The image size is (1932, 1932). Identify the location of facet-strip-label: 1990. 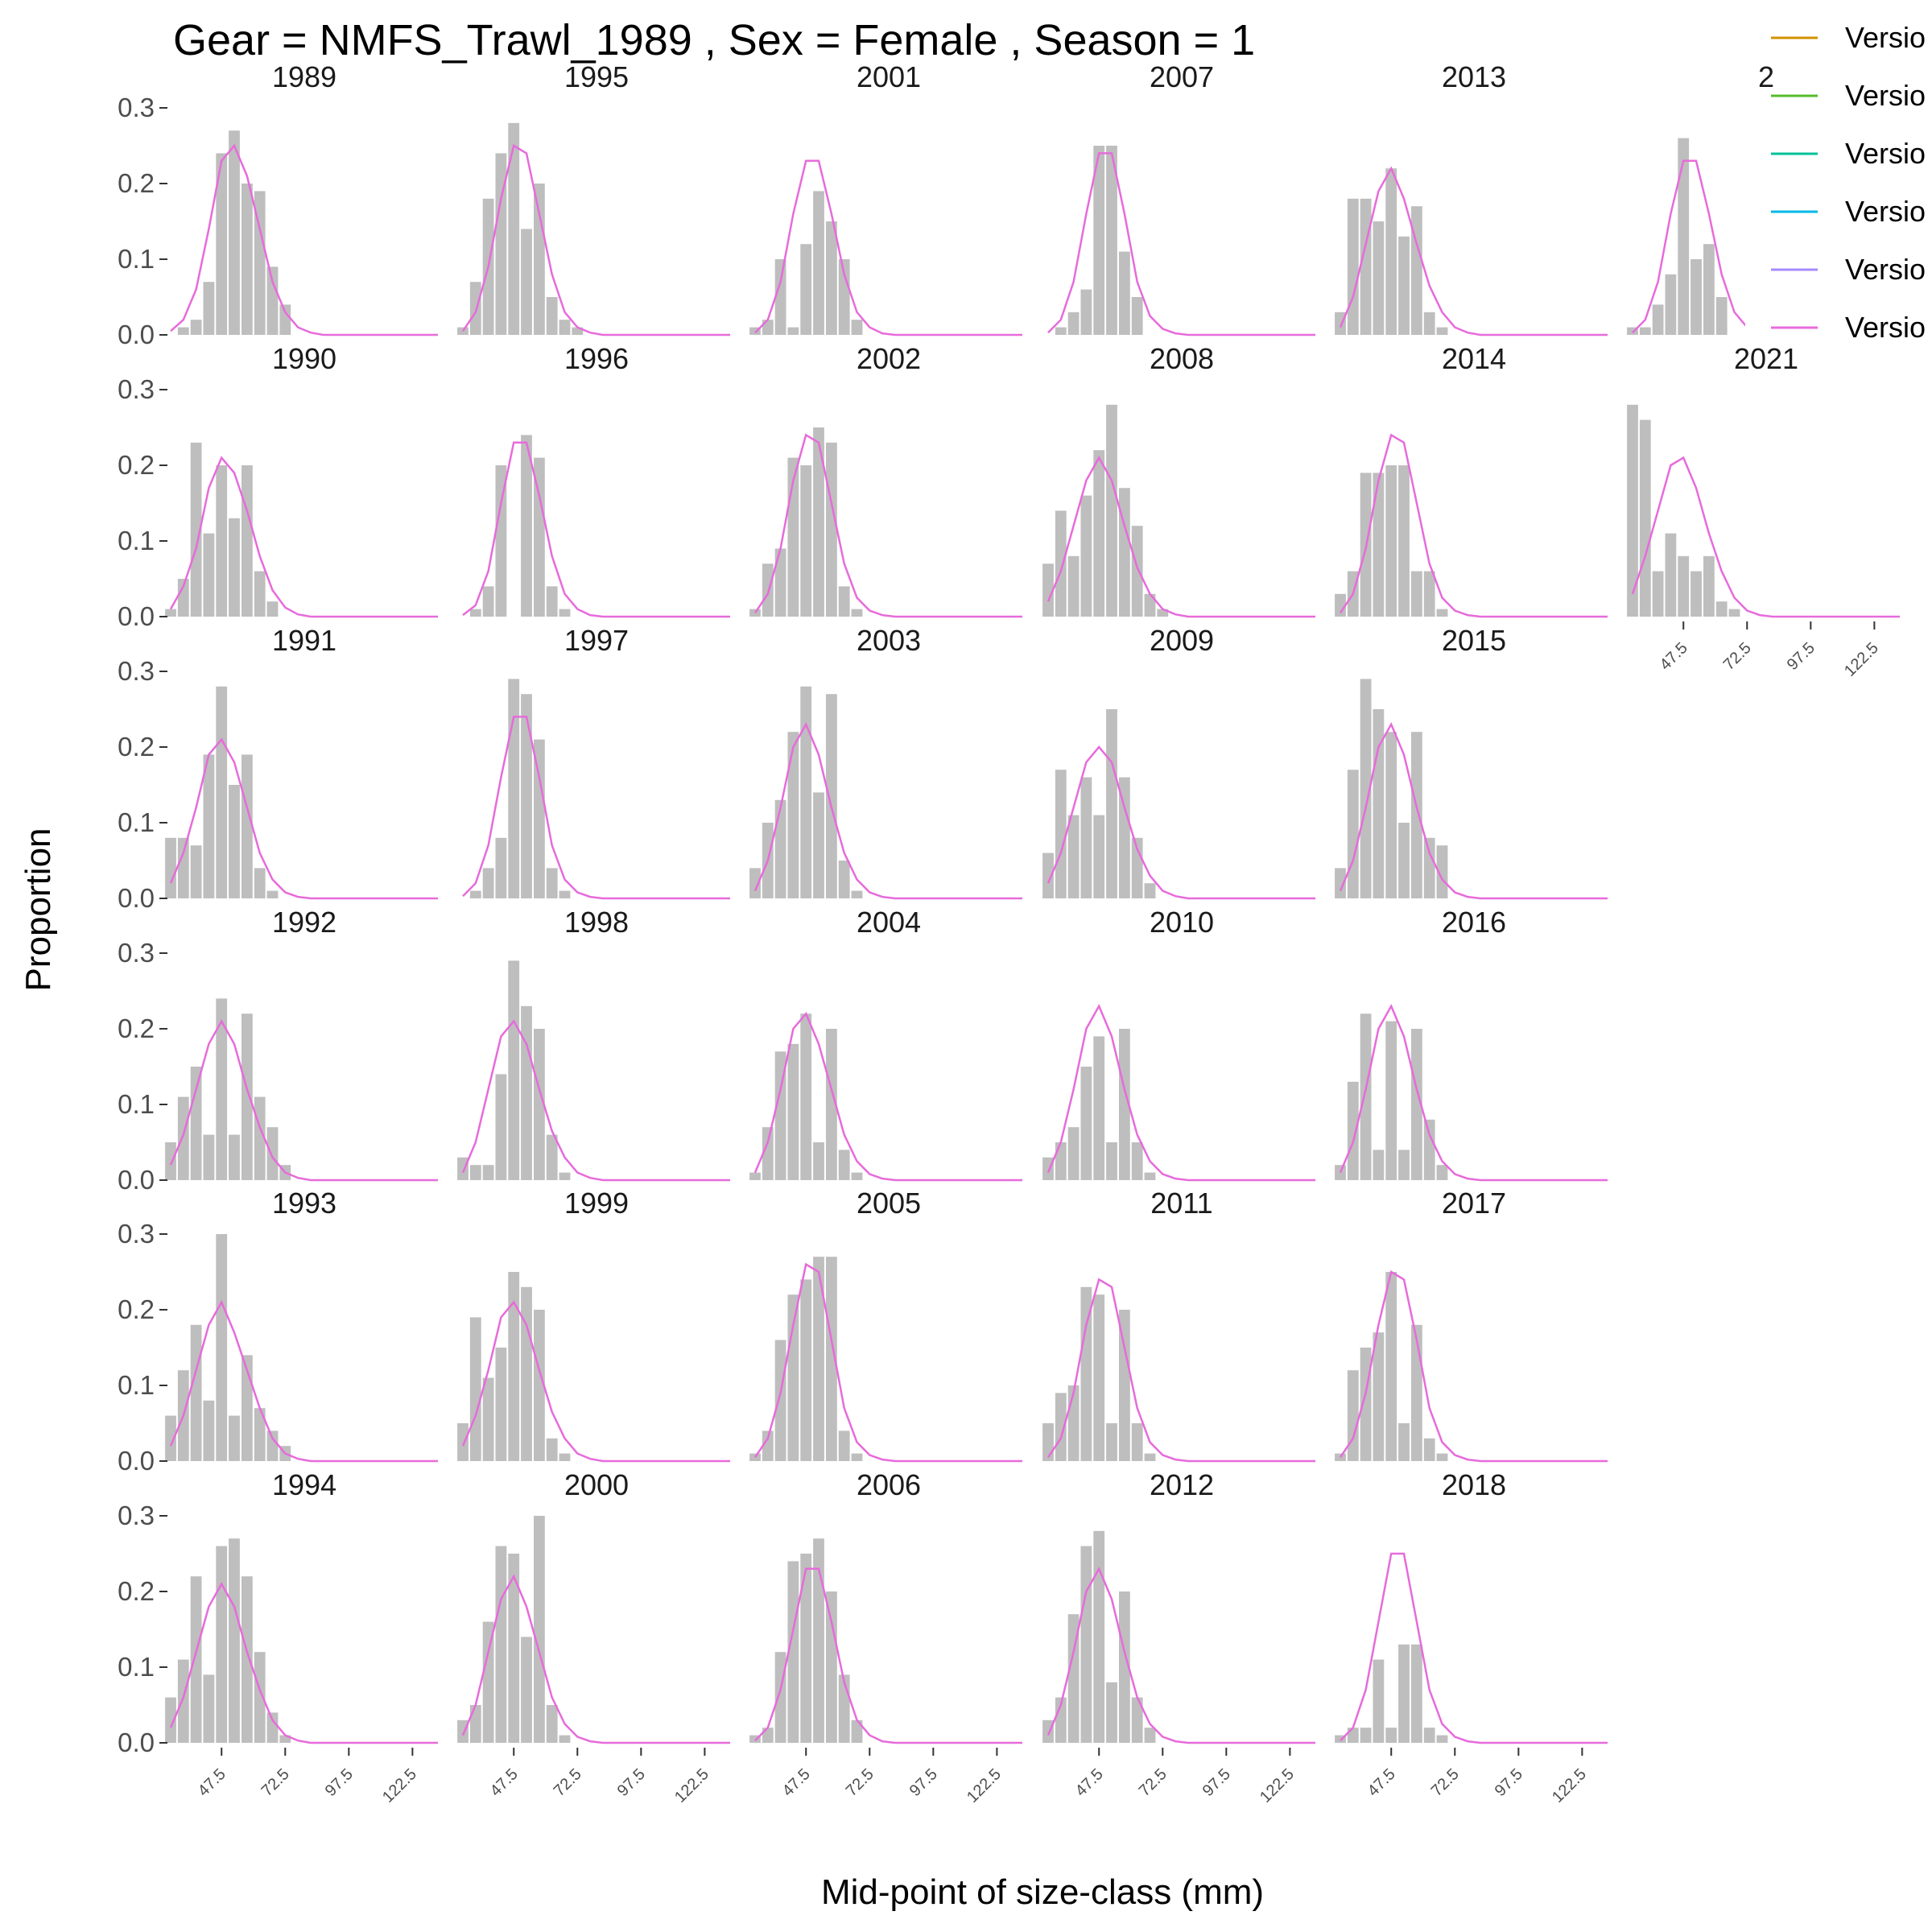
(304, 358).